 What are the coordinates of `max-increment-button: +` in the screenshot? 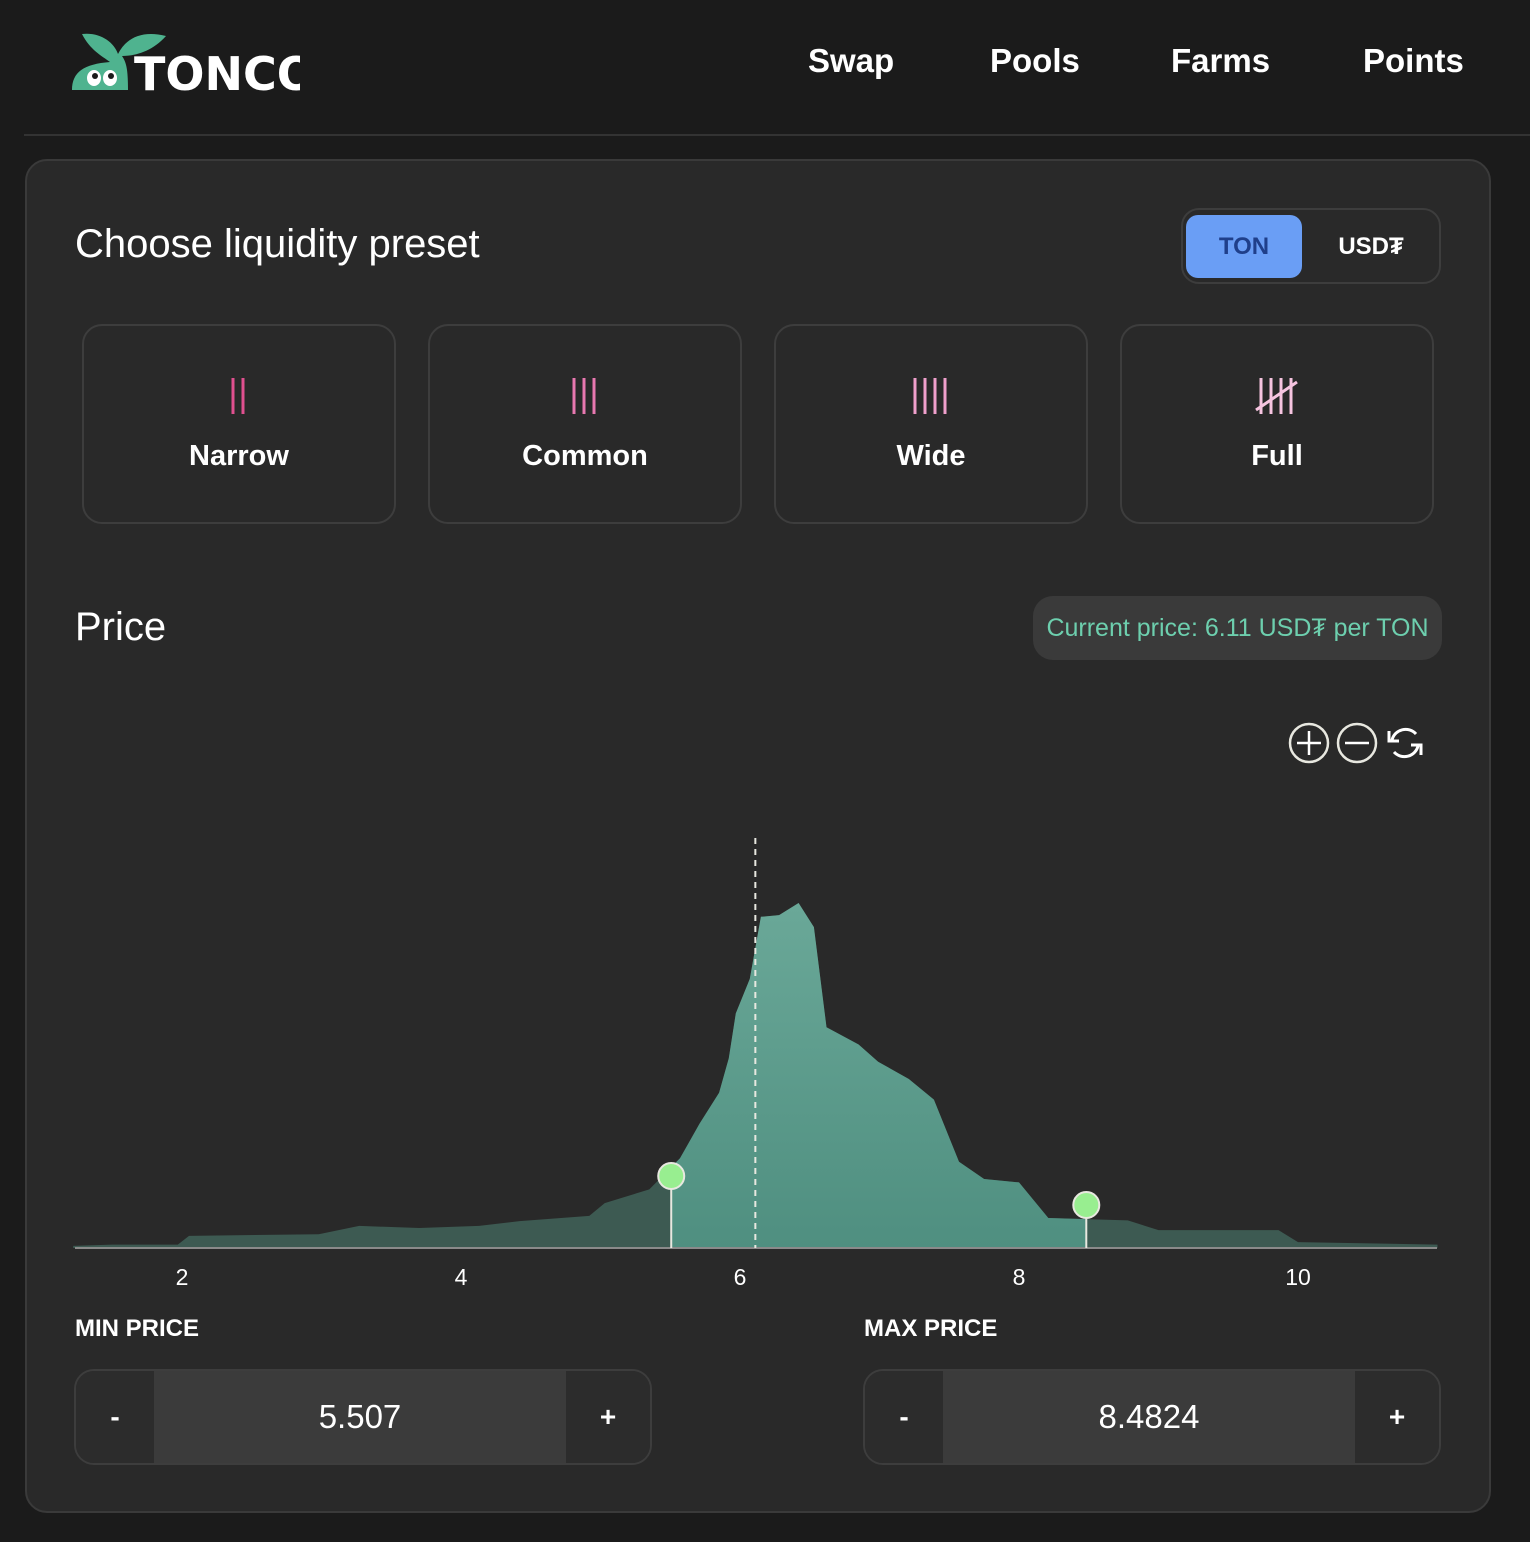 It's located at (1397, 1417).